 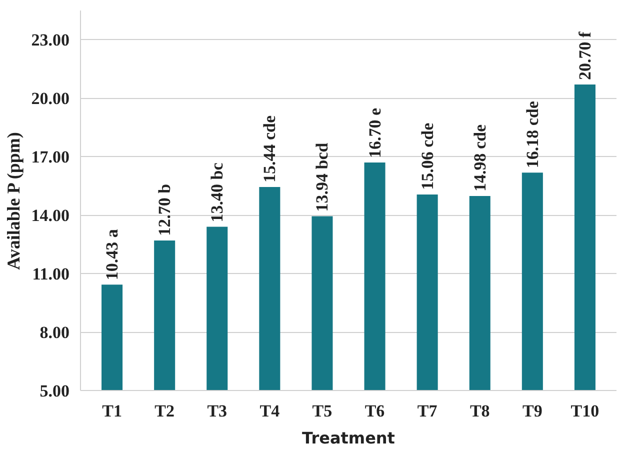 What do you see at coordinates (374, 411) in the screenshot?
I see `x-tick-label: T6` at bounding box center [374, 411].